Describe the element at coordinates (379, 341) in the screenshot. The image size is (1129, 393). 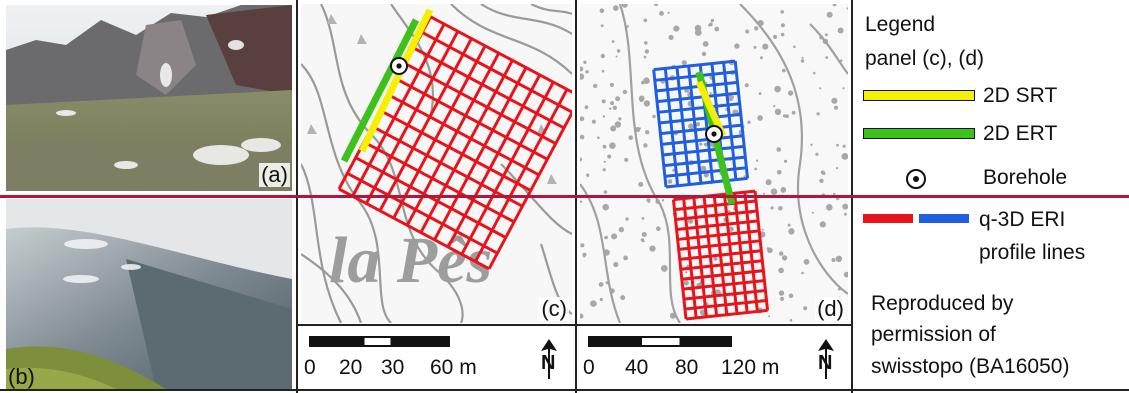
I see `scalebar-c-bar` at that location.